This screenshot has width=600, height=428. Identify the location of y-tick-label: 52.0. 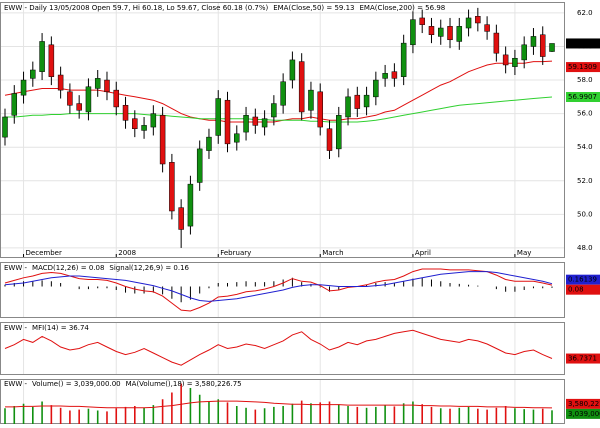
(585, 181).